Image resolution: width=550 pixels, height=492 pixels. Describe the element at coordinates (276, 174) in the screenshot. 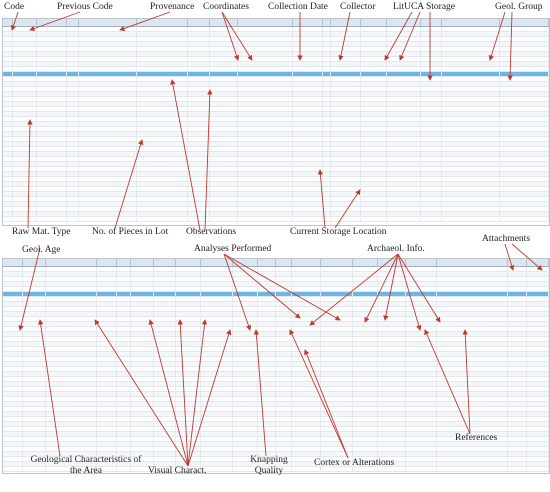

I see `table-row` at that location.